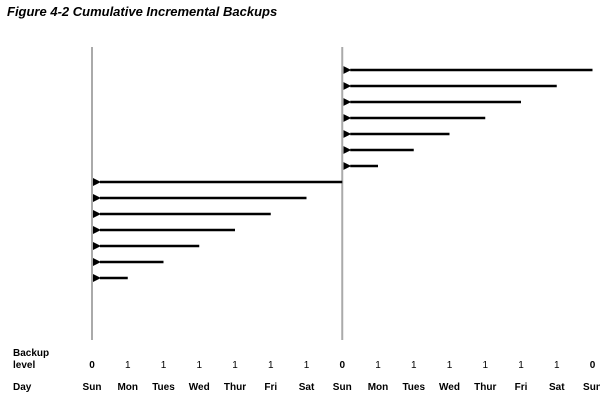 Image resolution: width=600 pixels, height=400 pixels. I want to click on day-label-5: Fri, so click(271, 387).